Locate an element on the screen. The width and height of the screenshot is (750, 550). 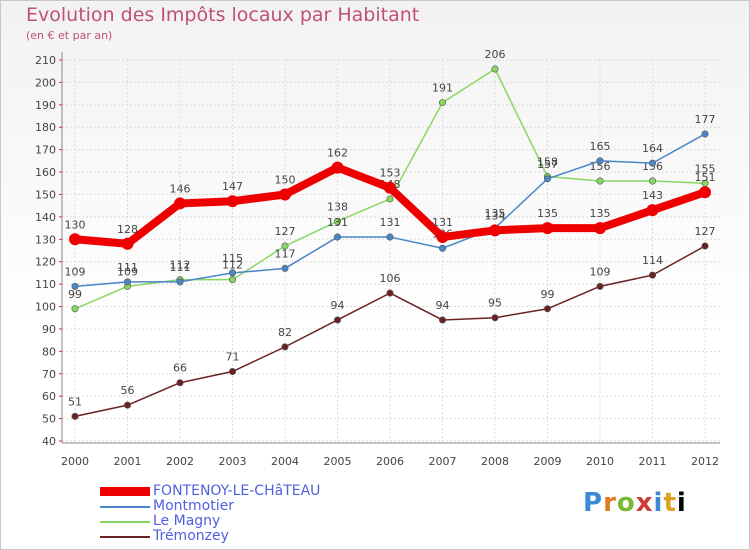
x-tick-label-2011: 2011 is located at coordinates (653, 461).